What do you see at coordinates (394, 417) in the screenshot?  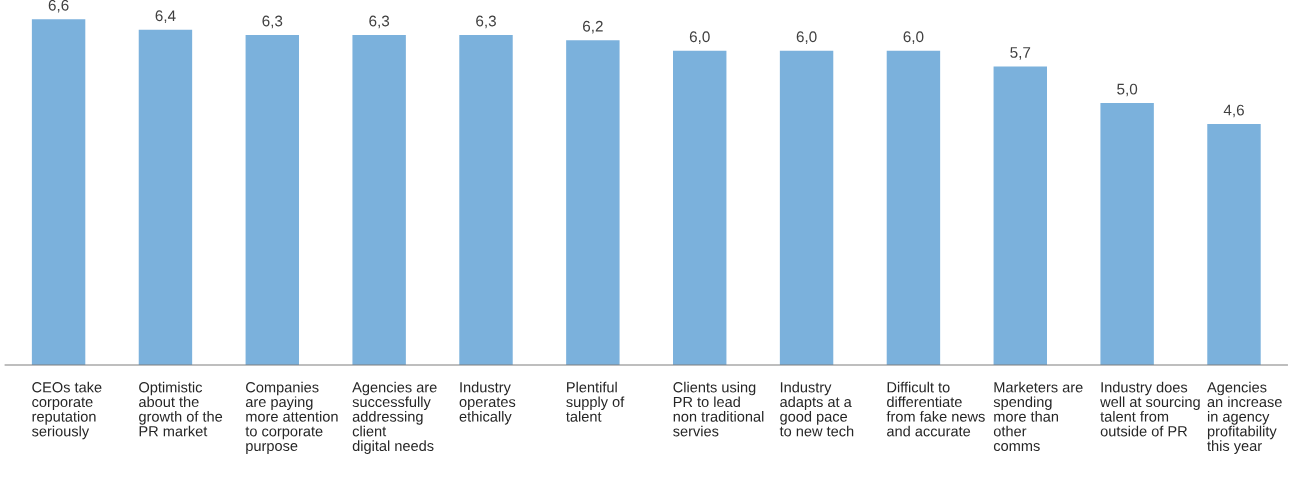 I see `x-tick-label: Agencies are successfully addressing client digital needs` at bounding box center [394, 417].